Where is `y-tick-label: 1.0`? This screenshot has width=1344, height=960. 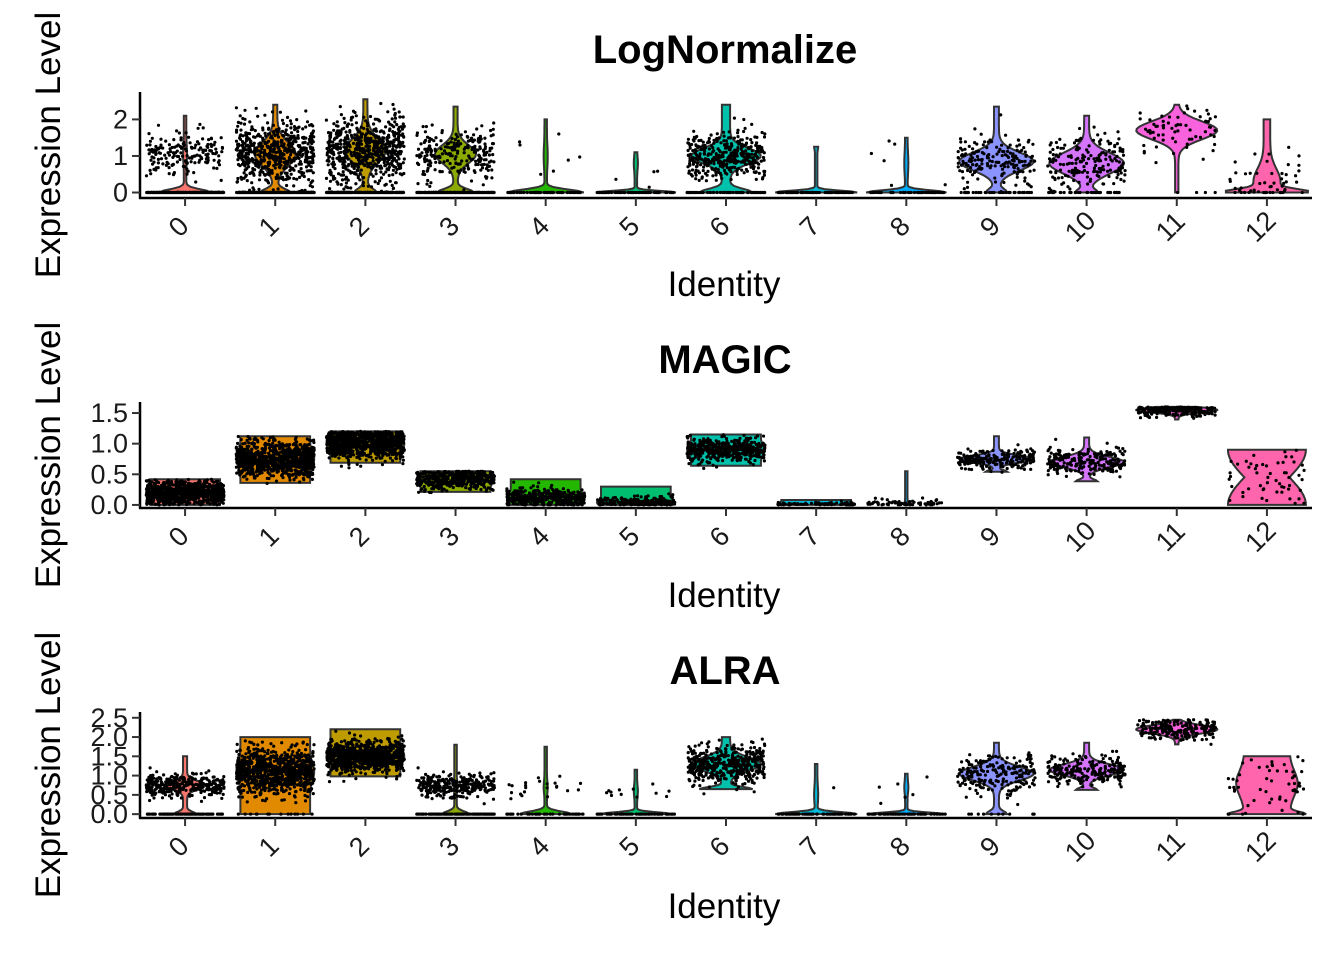
y-tick-label: 1.0 is located at coordinates (109, 444).